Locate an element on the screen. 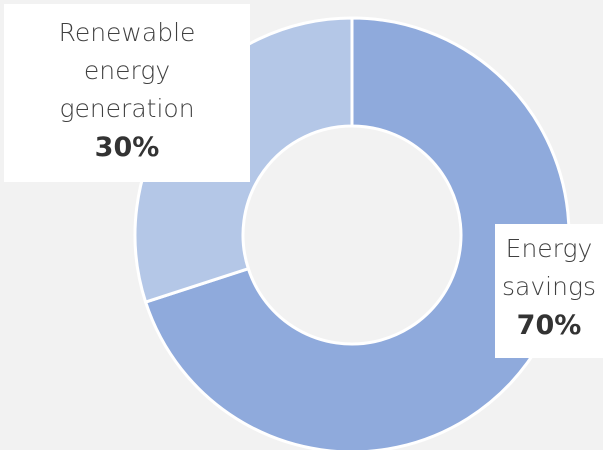 Image resolution: width=603 pixels, height=450 pixels. data-label-renewable-line2: energy is located at coordinates (127, 70).